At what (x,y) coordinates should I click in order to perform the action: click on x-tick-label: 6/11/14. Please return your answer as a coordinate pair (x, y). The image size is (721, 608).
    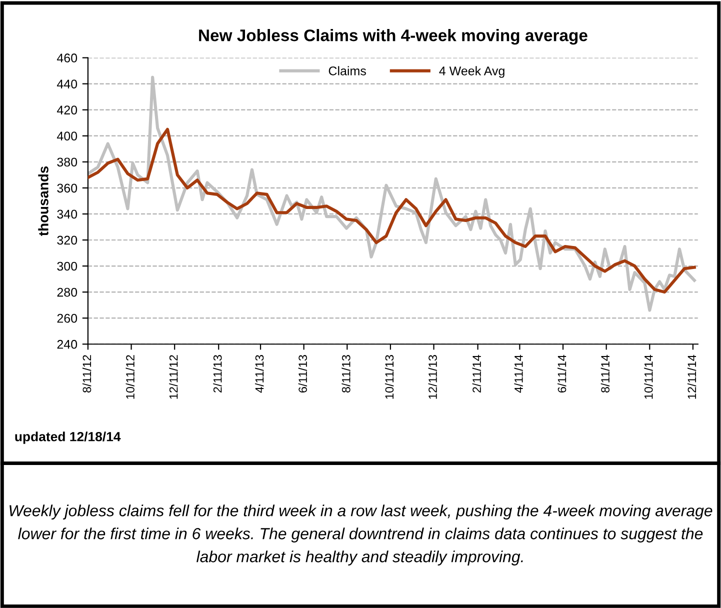
    Looking at the image, I should click on (562, 373).